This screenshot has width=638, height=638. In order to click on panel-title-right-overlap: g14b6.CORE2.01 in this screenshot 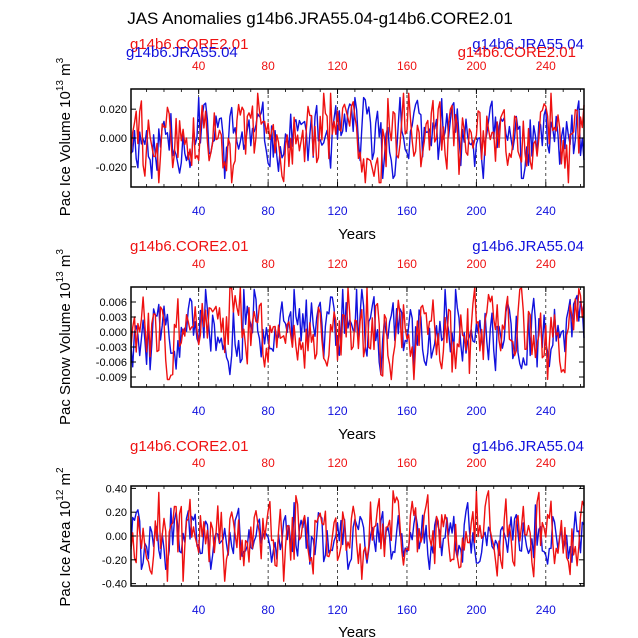, I will do `click(517, 52)`.